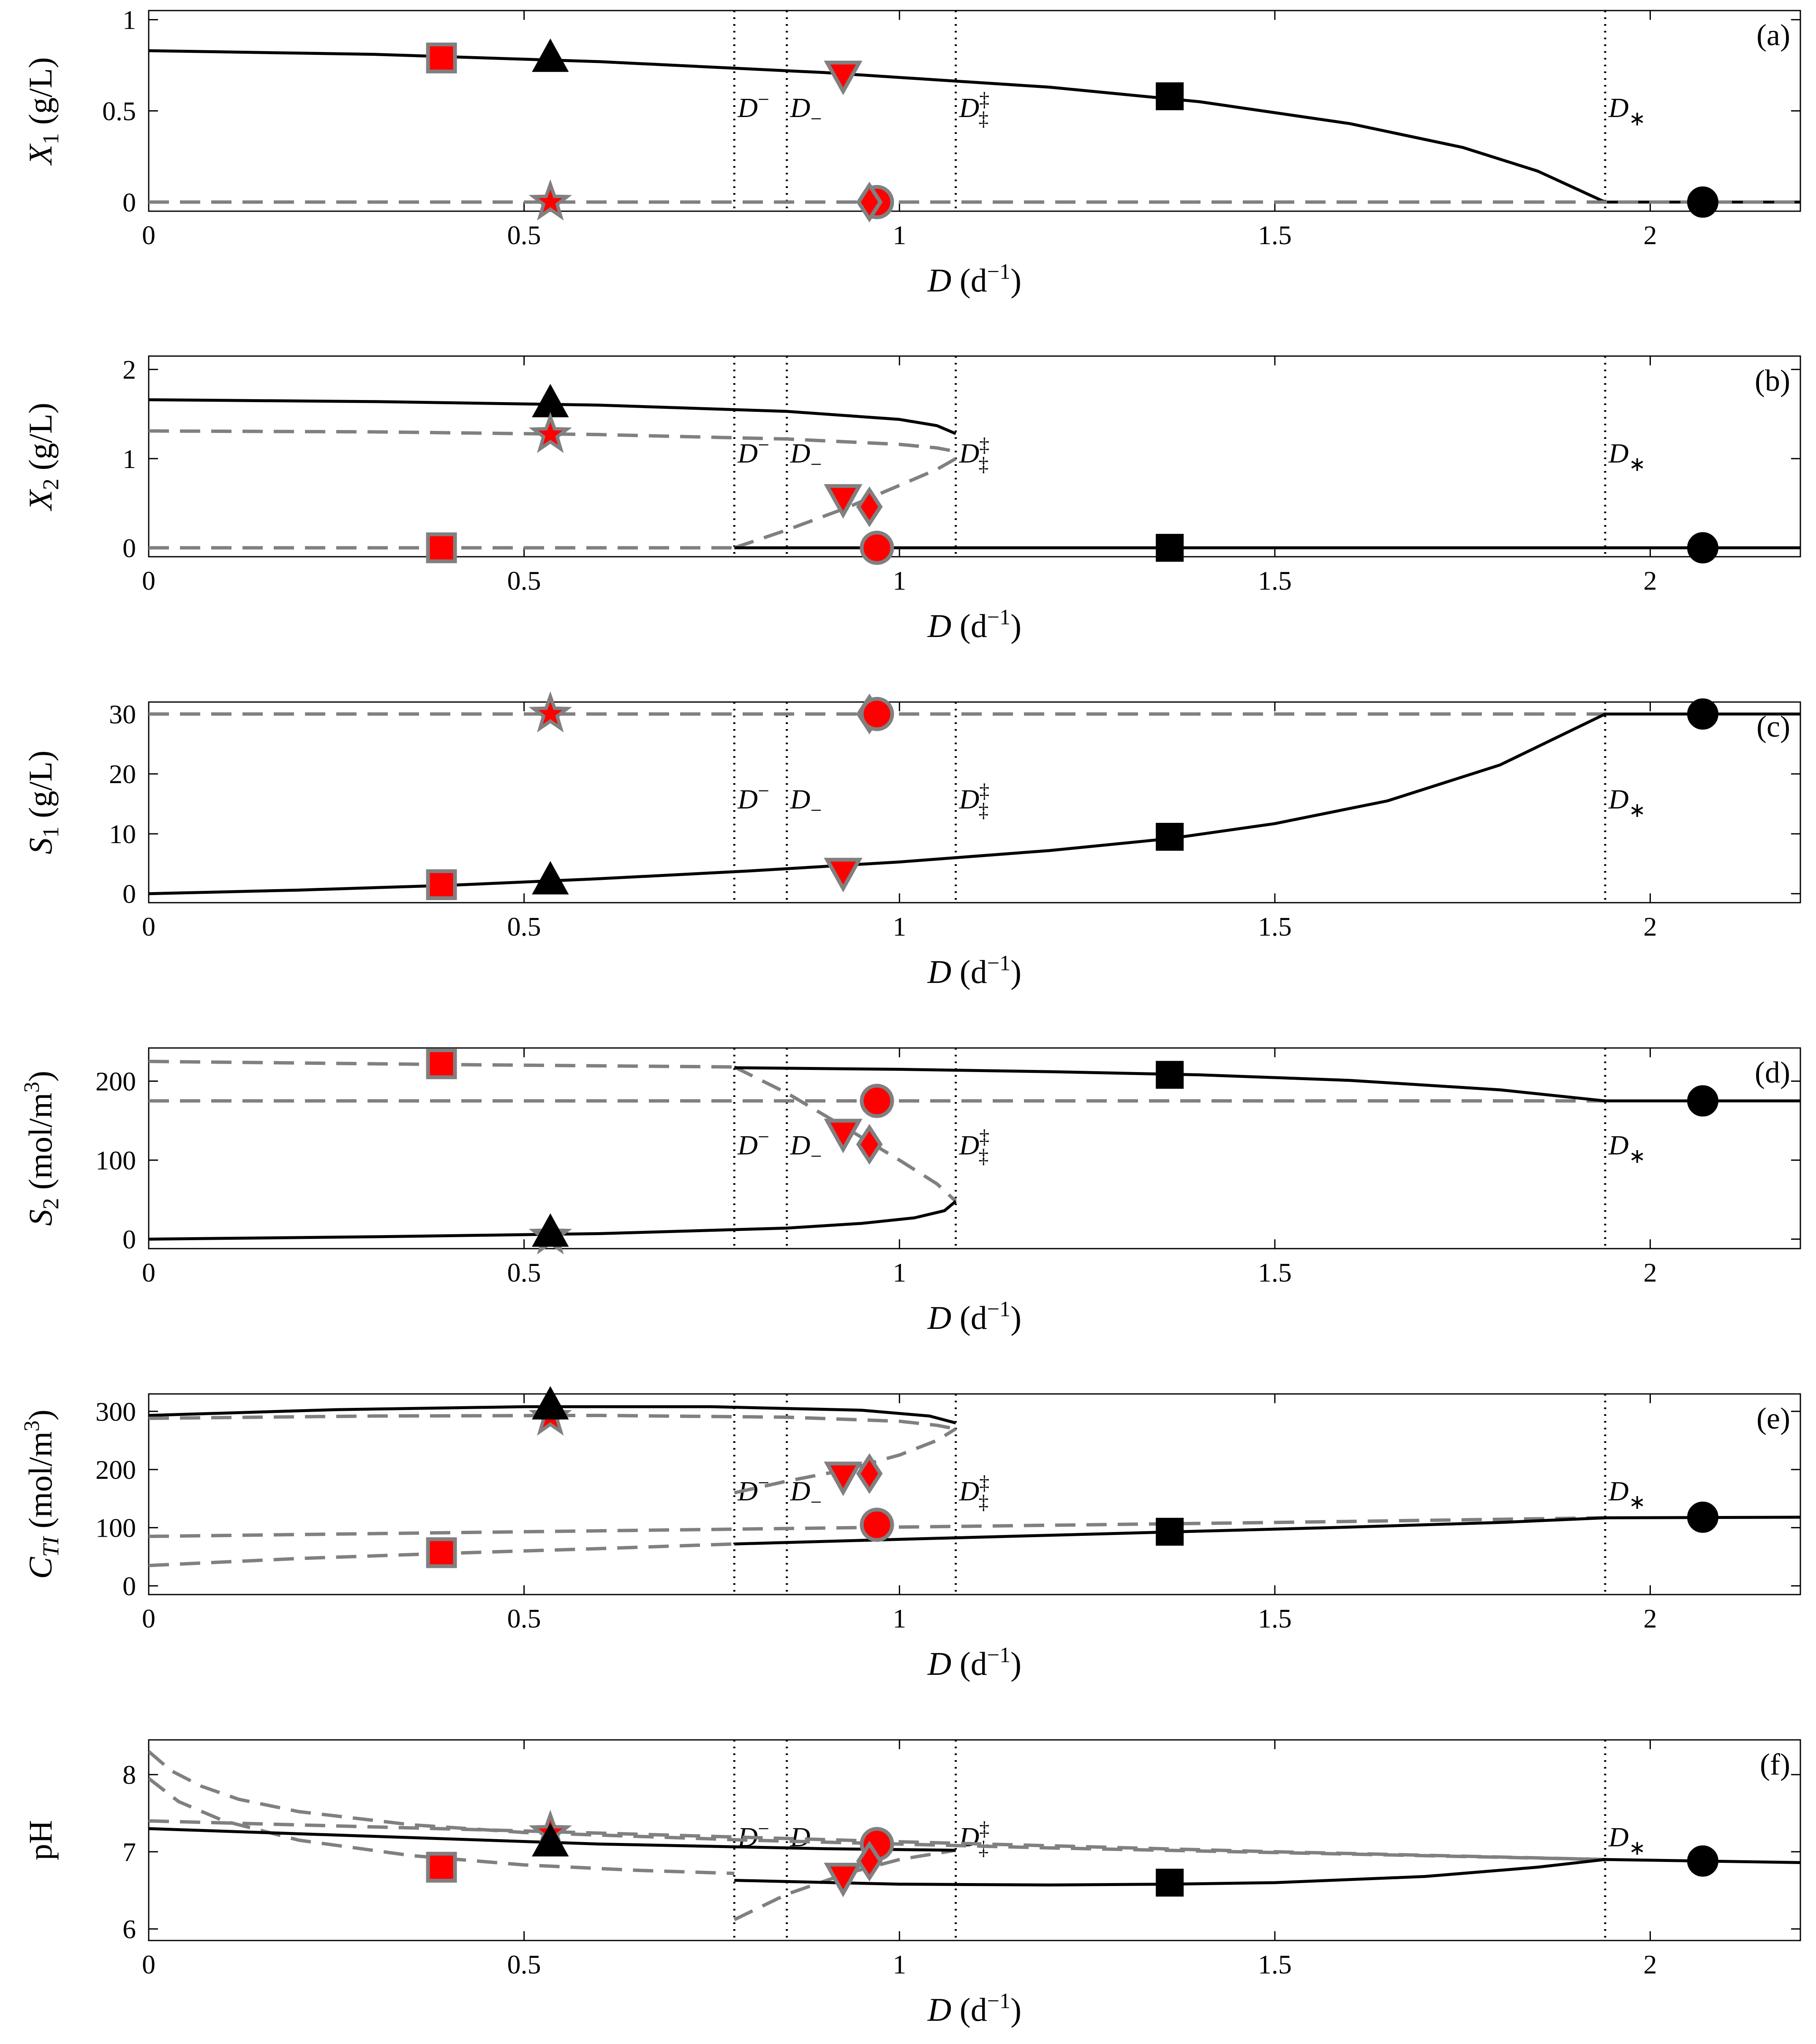 This screenshot has width=1816, height=2044. Describe the element at coordinates (552, 1422) in the screenshot. I see `series-line-unstable-top` at that location.